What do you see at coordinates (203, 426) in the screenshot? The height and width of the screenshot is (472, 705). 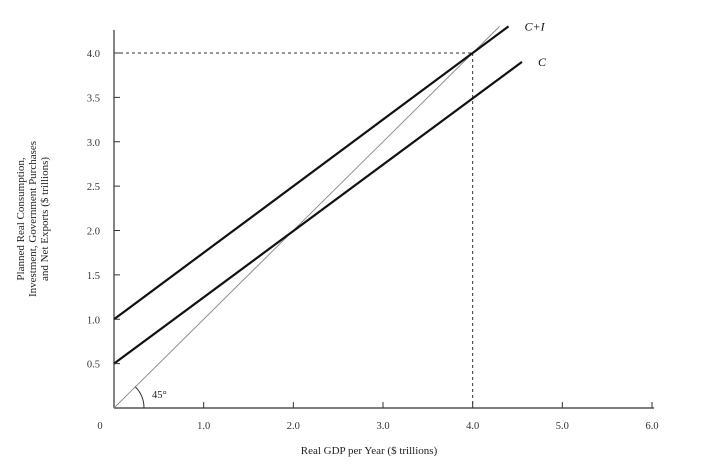 I see `x-tick-label: 1.0` at bounding box center [203, 426].